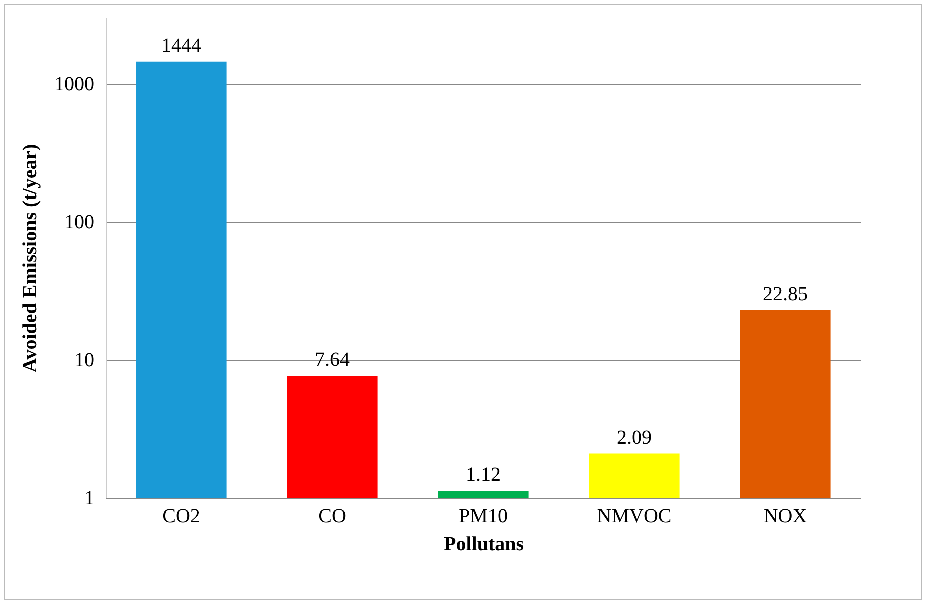 This screenshot has height=607, width=928. What do you see at coordinates (31, 258) in the screenshot?
I see `y-axis-title: Avoided Emissions (t/year)` at bounding box center [31, 258].